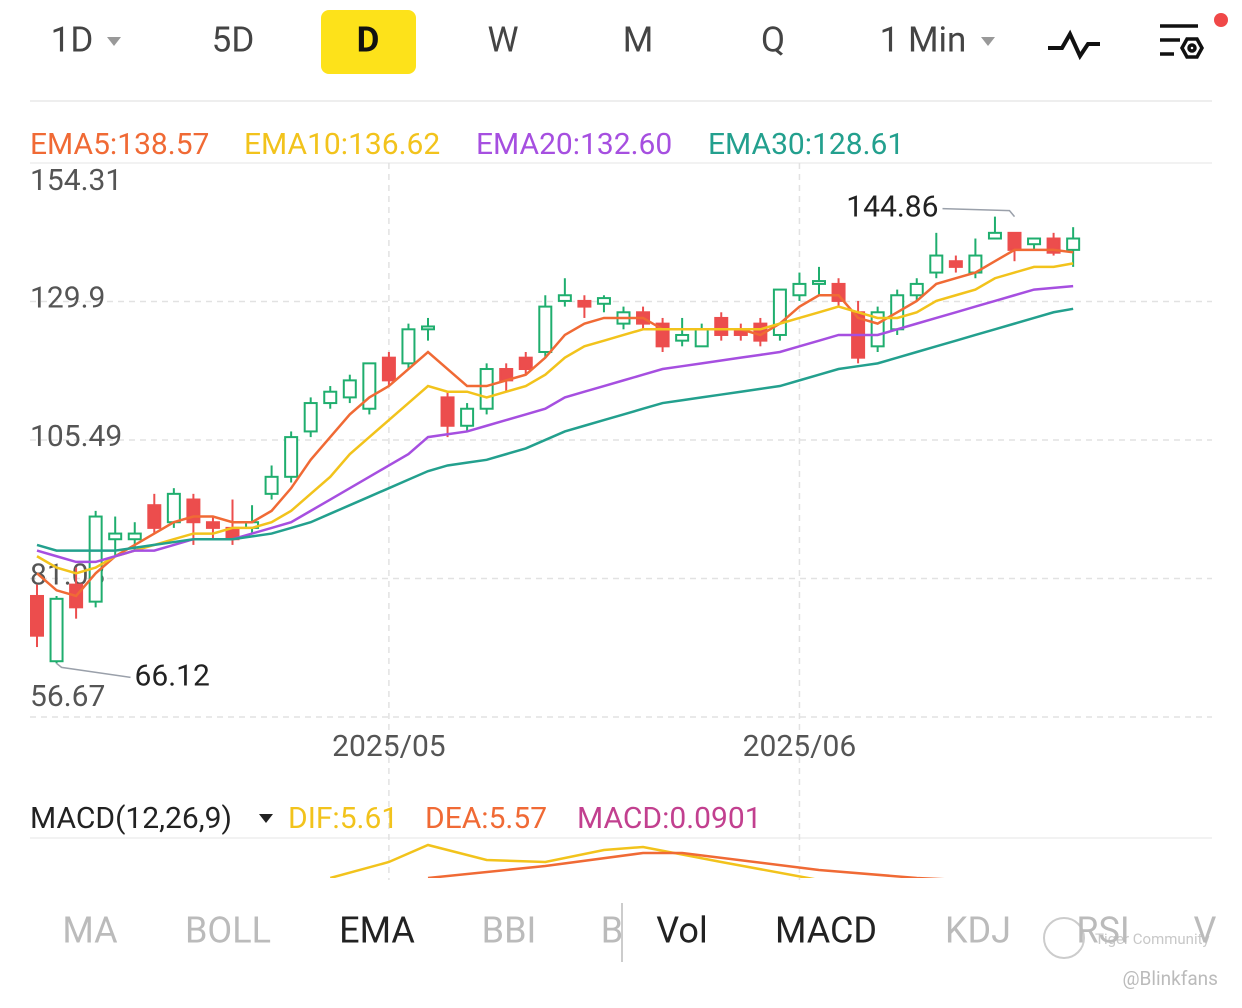 The image size is (1242, 1008). I want to click on indicator-tab: MA, so click(90, 931).